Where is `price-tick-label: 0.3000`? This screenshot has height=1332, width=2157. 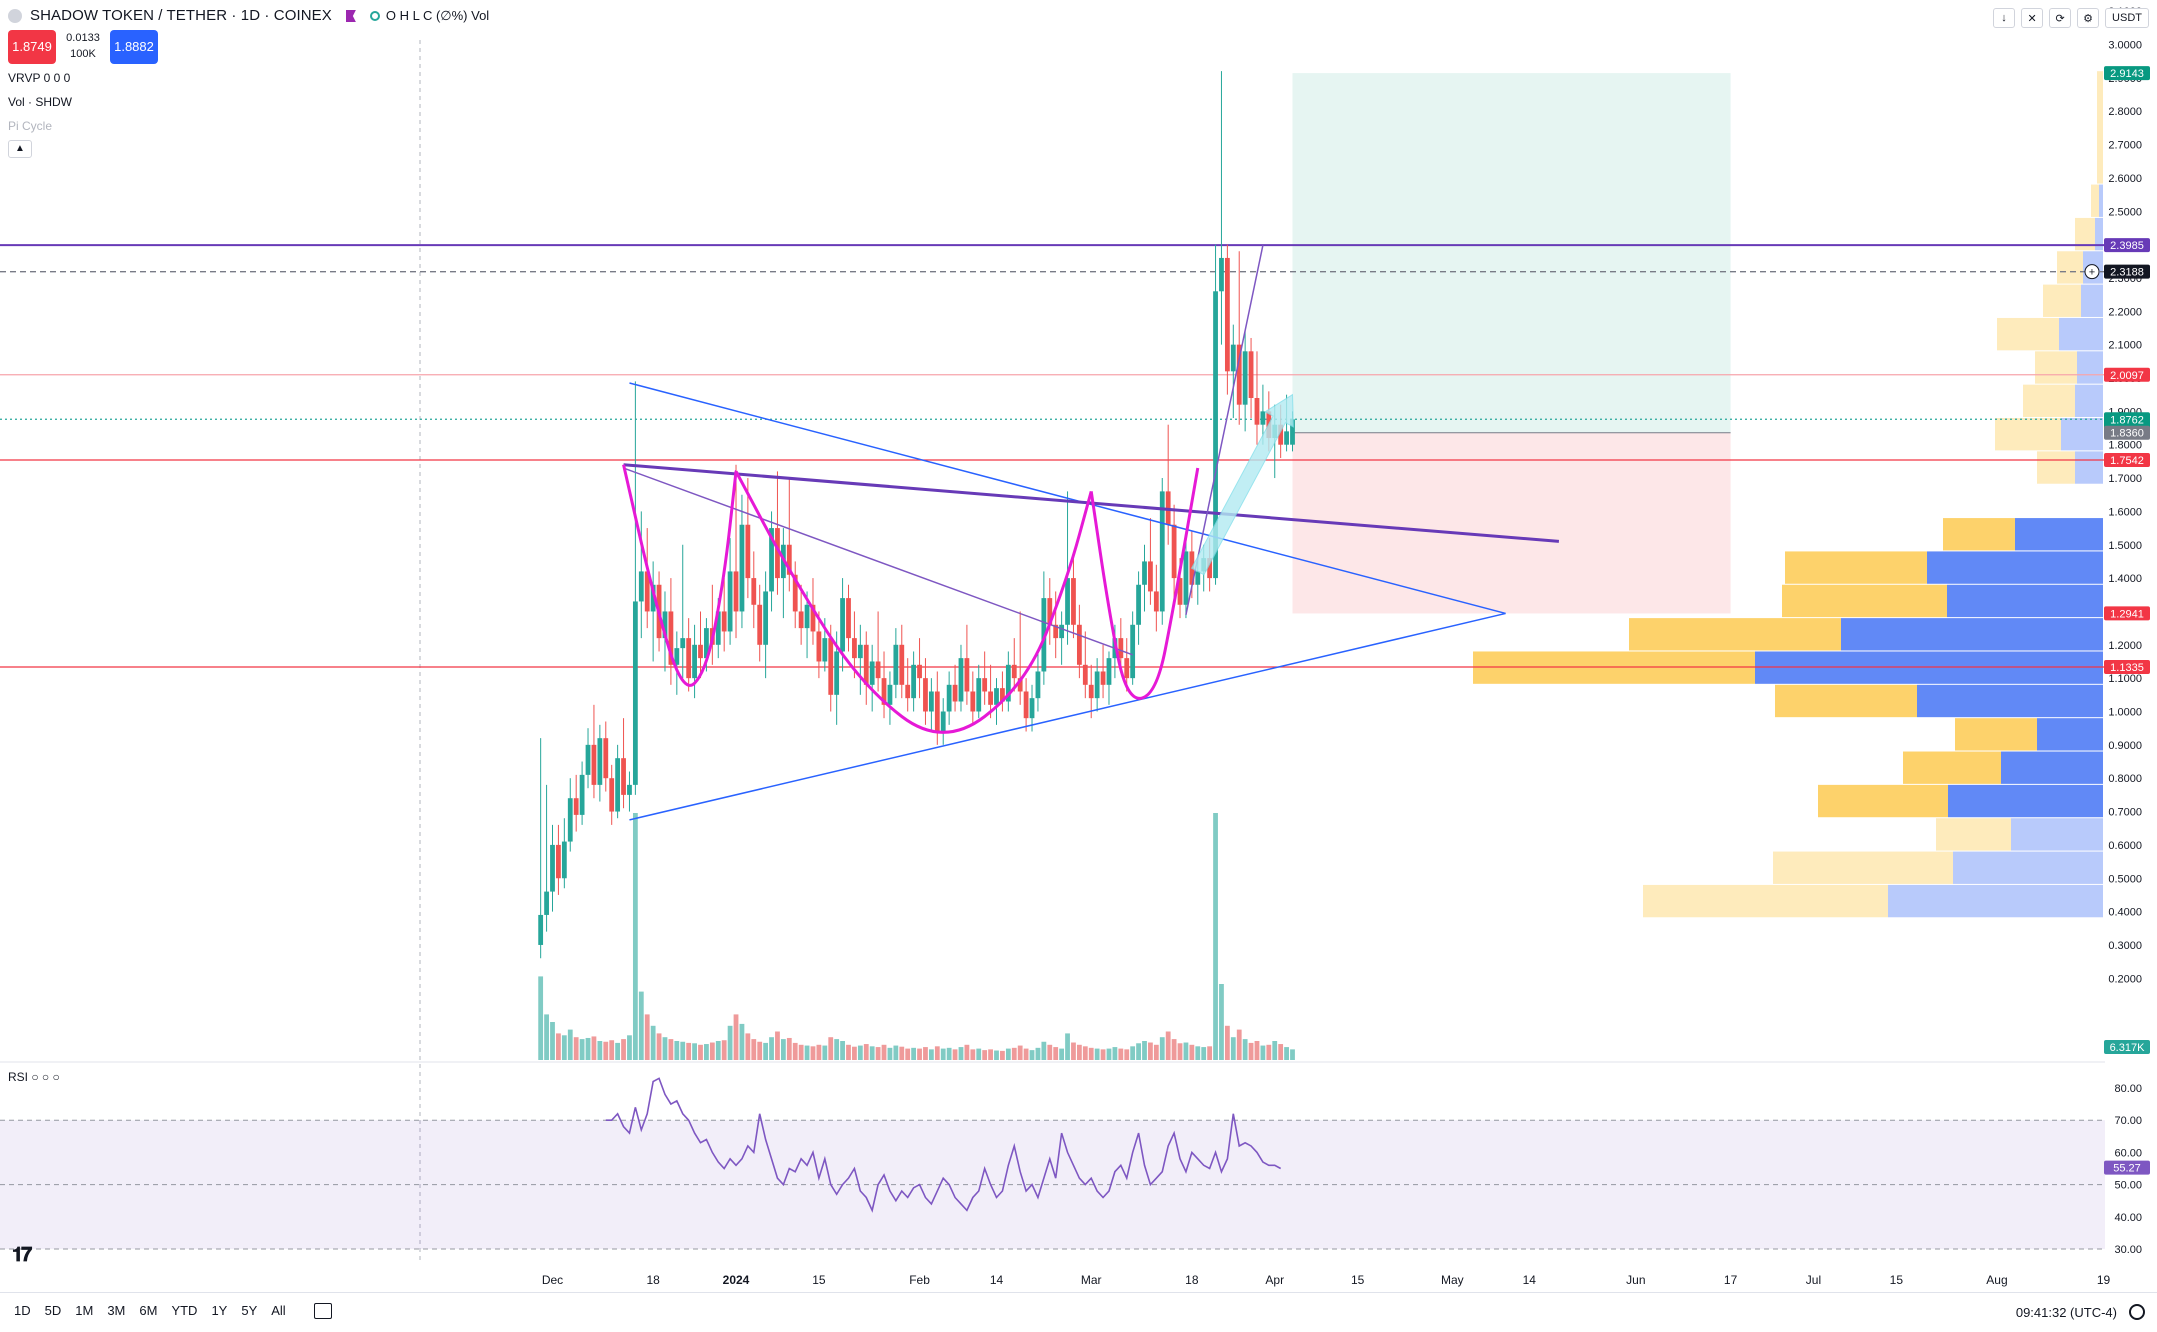
price-tick-label: 0.3000 is located at coordinates (2125, 946).